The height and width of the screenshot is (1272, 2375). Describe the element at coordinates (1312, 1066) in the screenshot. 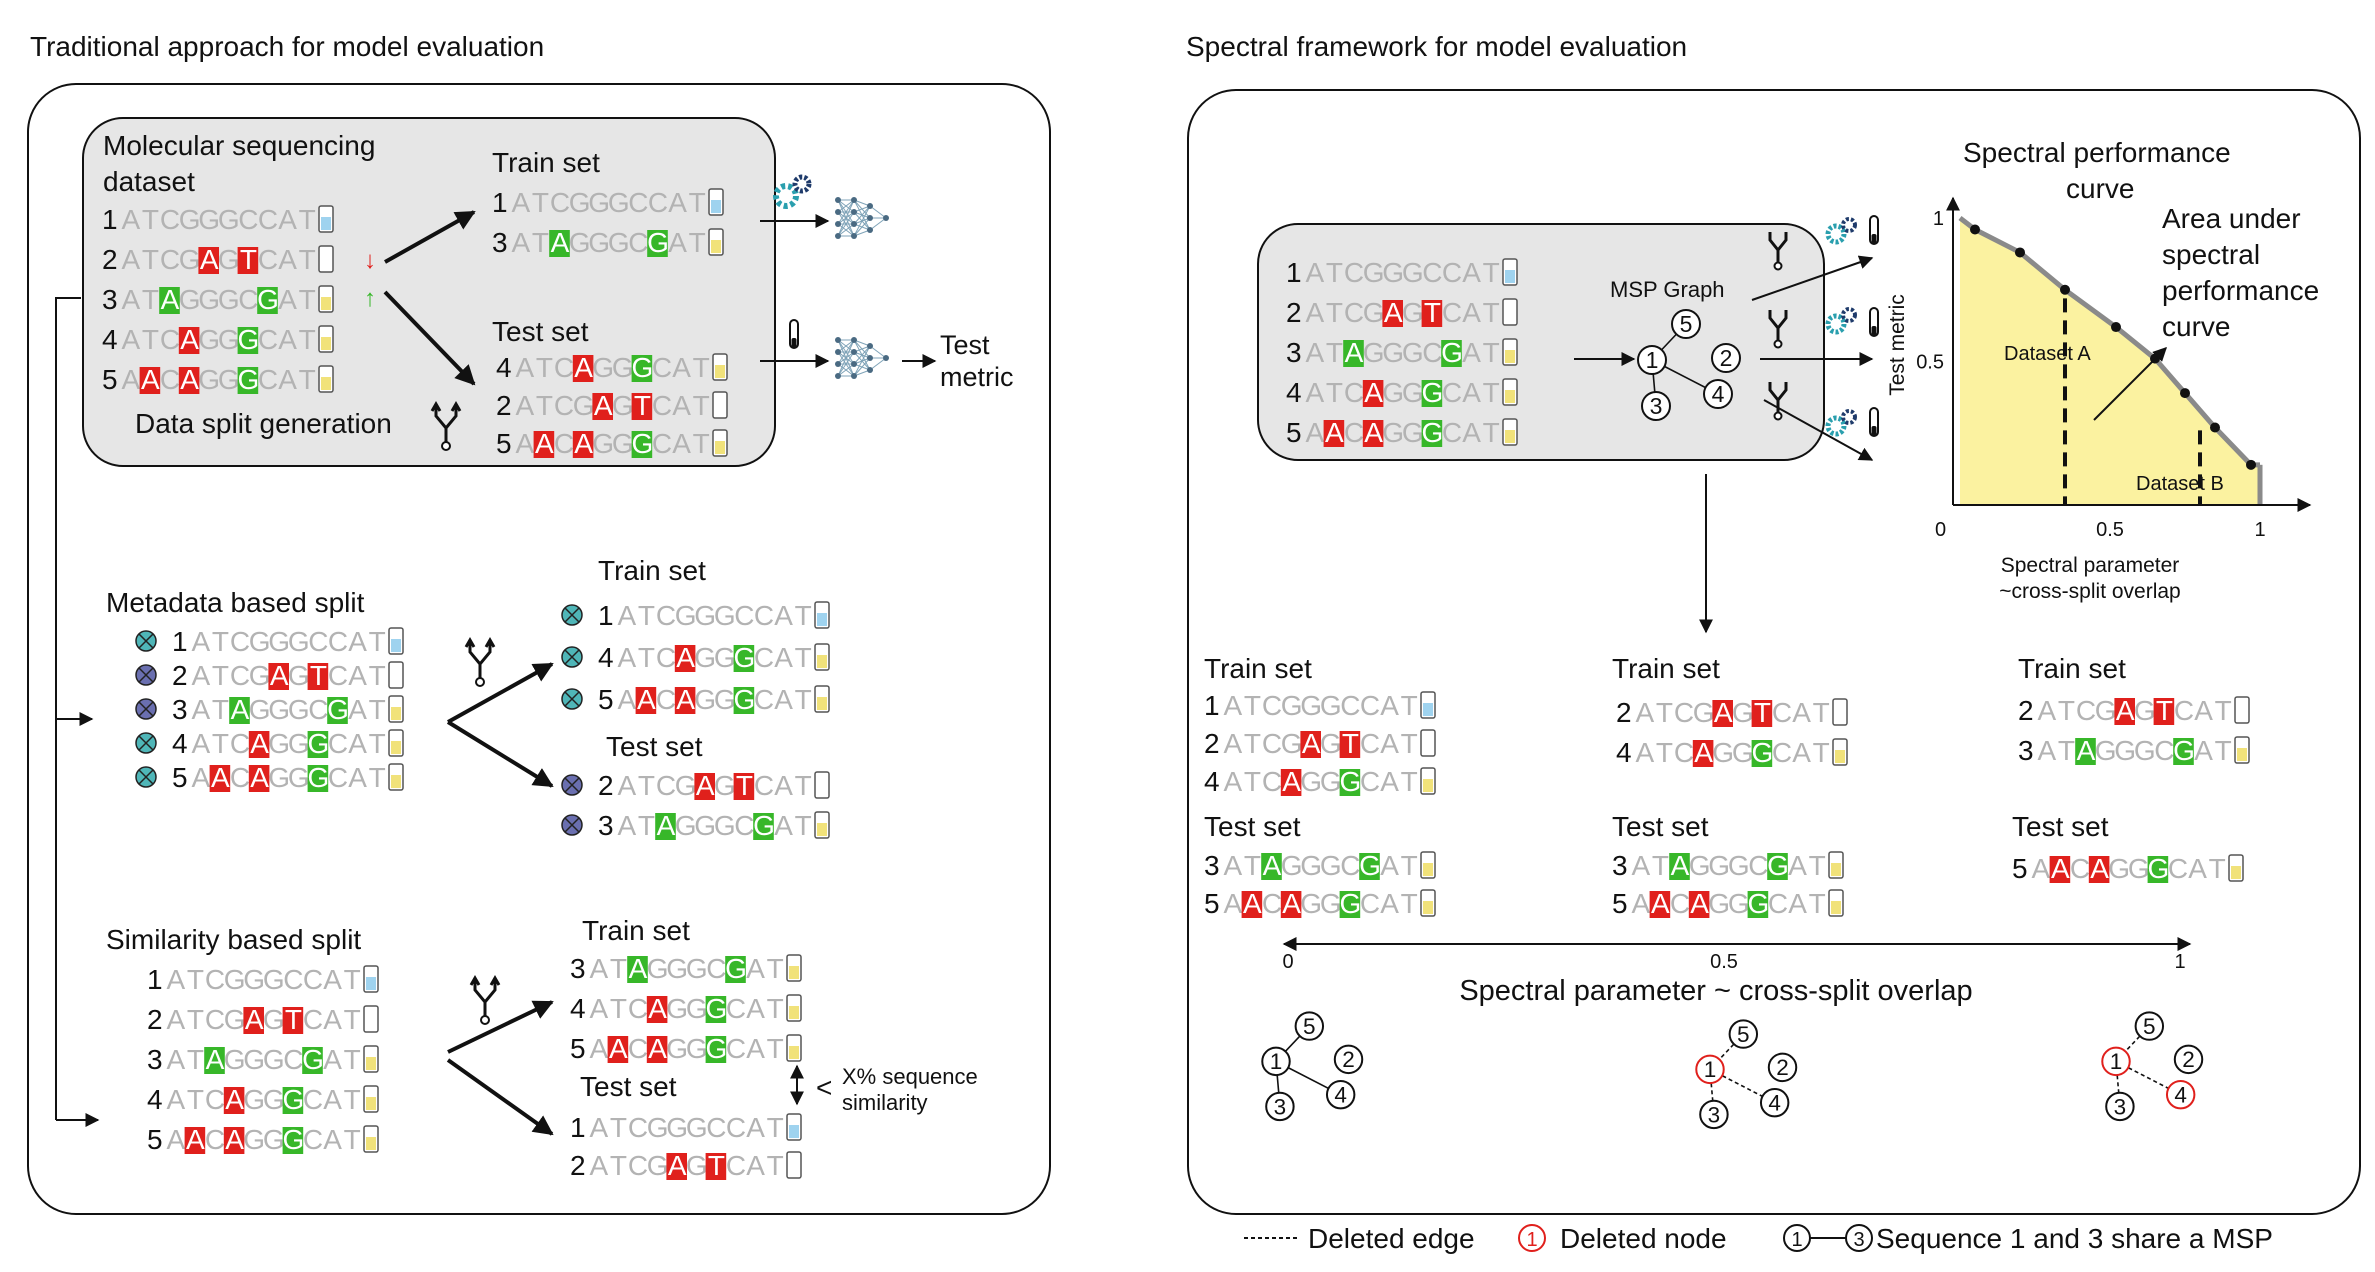

I see `msp-graph-split-1: 51 2 3 4` at that location.